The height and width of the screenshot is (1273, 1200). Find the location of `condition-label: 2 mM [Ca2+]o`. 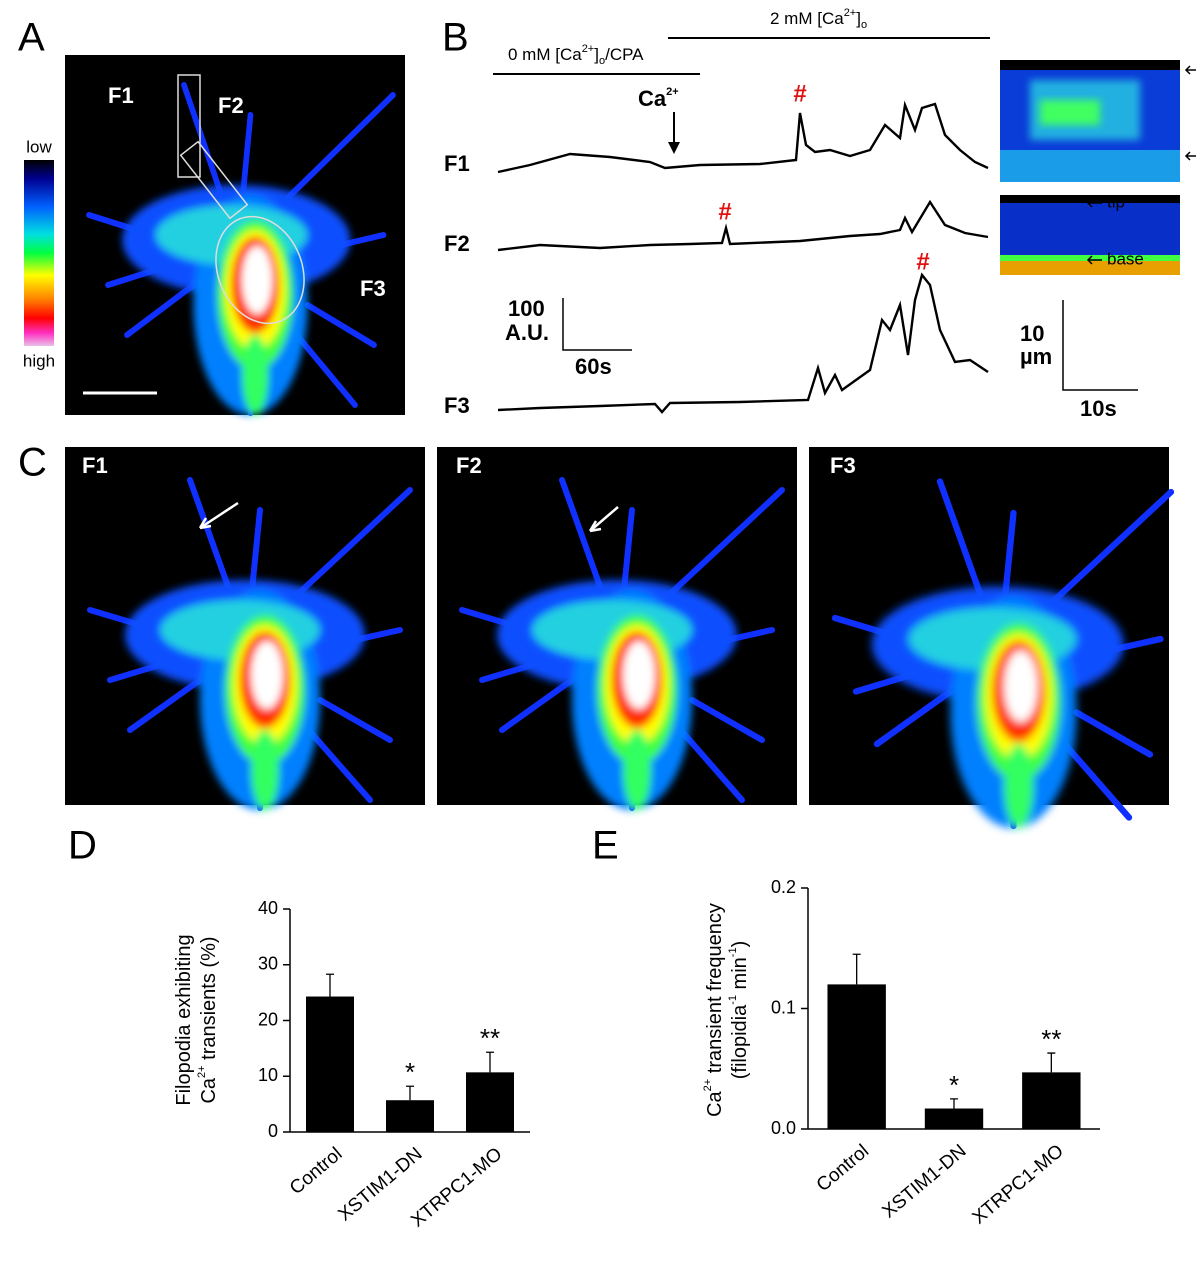

condition-label: 2 mM [Ca2+]o is located at coordinates (818, 19).